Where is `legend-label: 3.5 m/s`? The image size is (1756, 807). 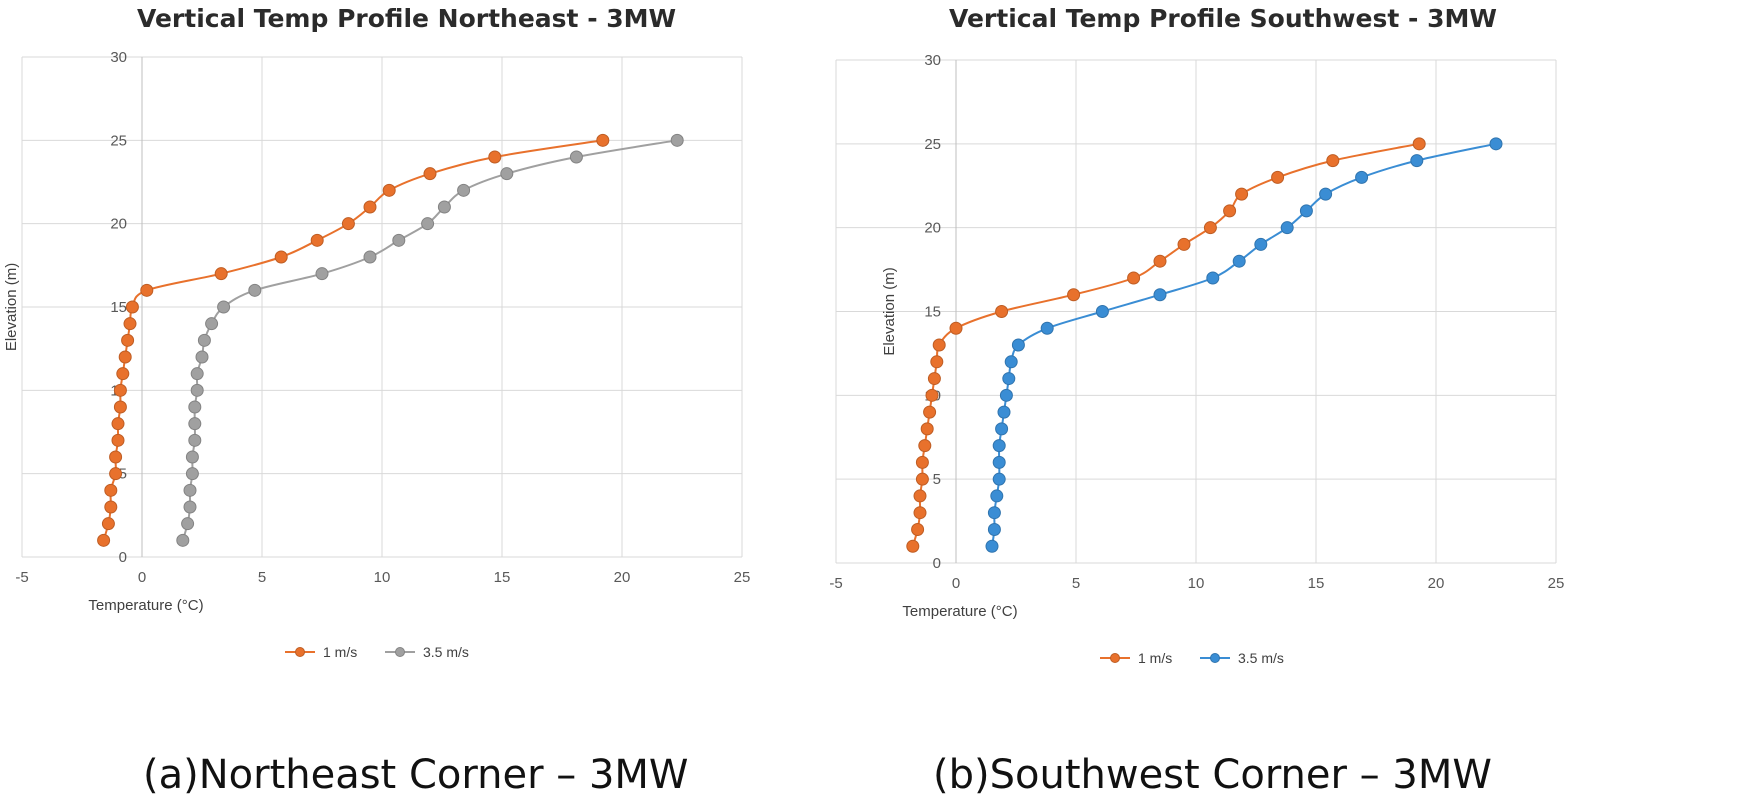
legend-label: 3.5 m/s is located at coordinates (446, 652).